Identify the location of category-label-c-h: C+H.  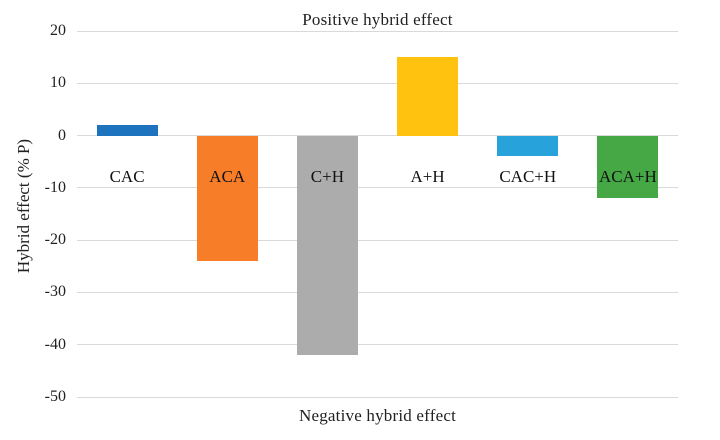
(327, 176).